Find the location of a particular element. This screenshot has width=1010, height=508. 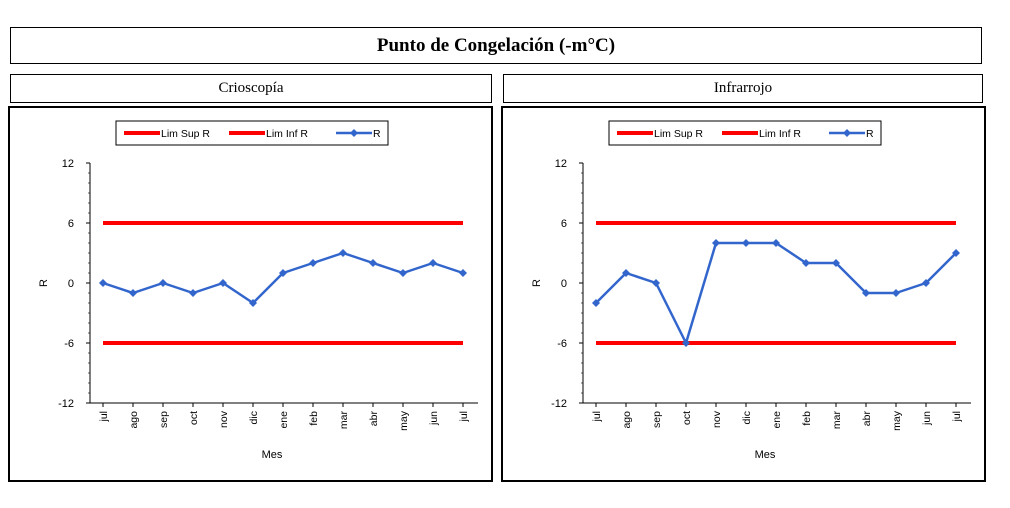

page-title: Punto de Congelación (-m°C) is located at coordinates (496, 45).